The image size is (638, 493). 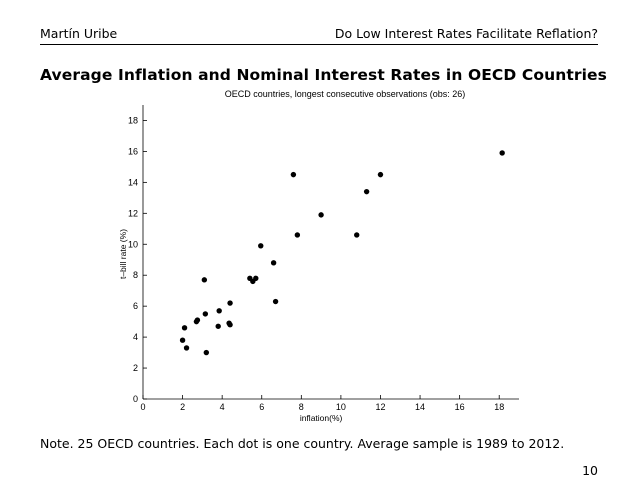 I want to click on x-tick-label: 18, so click(x=499, y=407).